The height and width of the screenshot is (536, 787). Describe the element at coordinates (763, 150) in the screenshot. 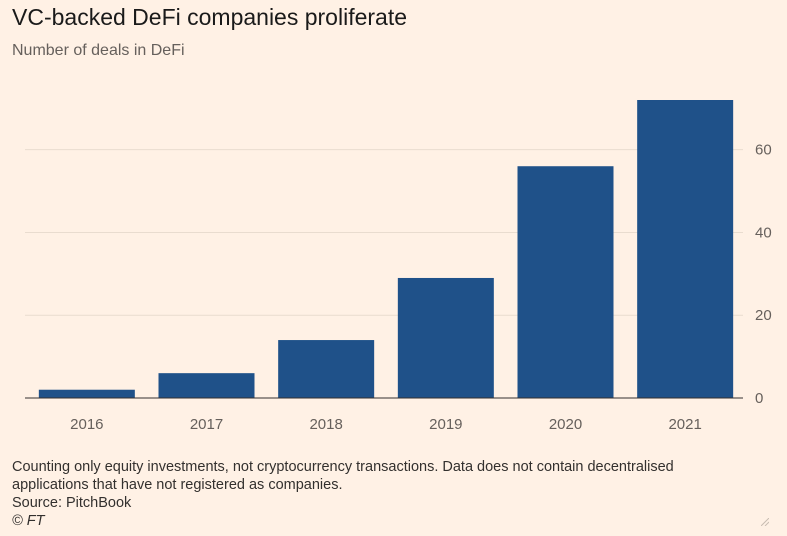

I see `y-tick-label: 60` at that location.